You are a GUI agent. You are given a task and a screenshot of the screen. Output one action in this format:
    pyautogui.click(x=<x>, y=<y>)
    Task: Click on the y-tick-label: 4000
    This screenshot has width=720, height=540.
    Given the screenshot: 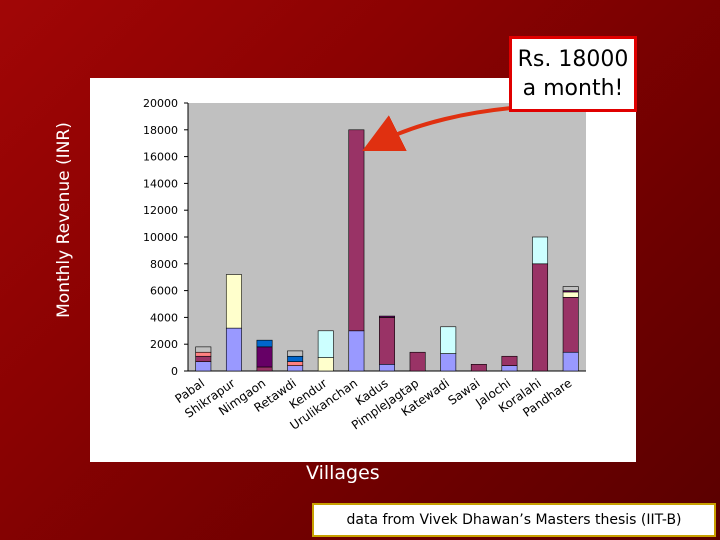 What is the action you would take?
    pyautogui.click(x=164, y=317)
    